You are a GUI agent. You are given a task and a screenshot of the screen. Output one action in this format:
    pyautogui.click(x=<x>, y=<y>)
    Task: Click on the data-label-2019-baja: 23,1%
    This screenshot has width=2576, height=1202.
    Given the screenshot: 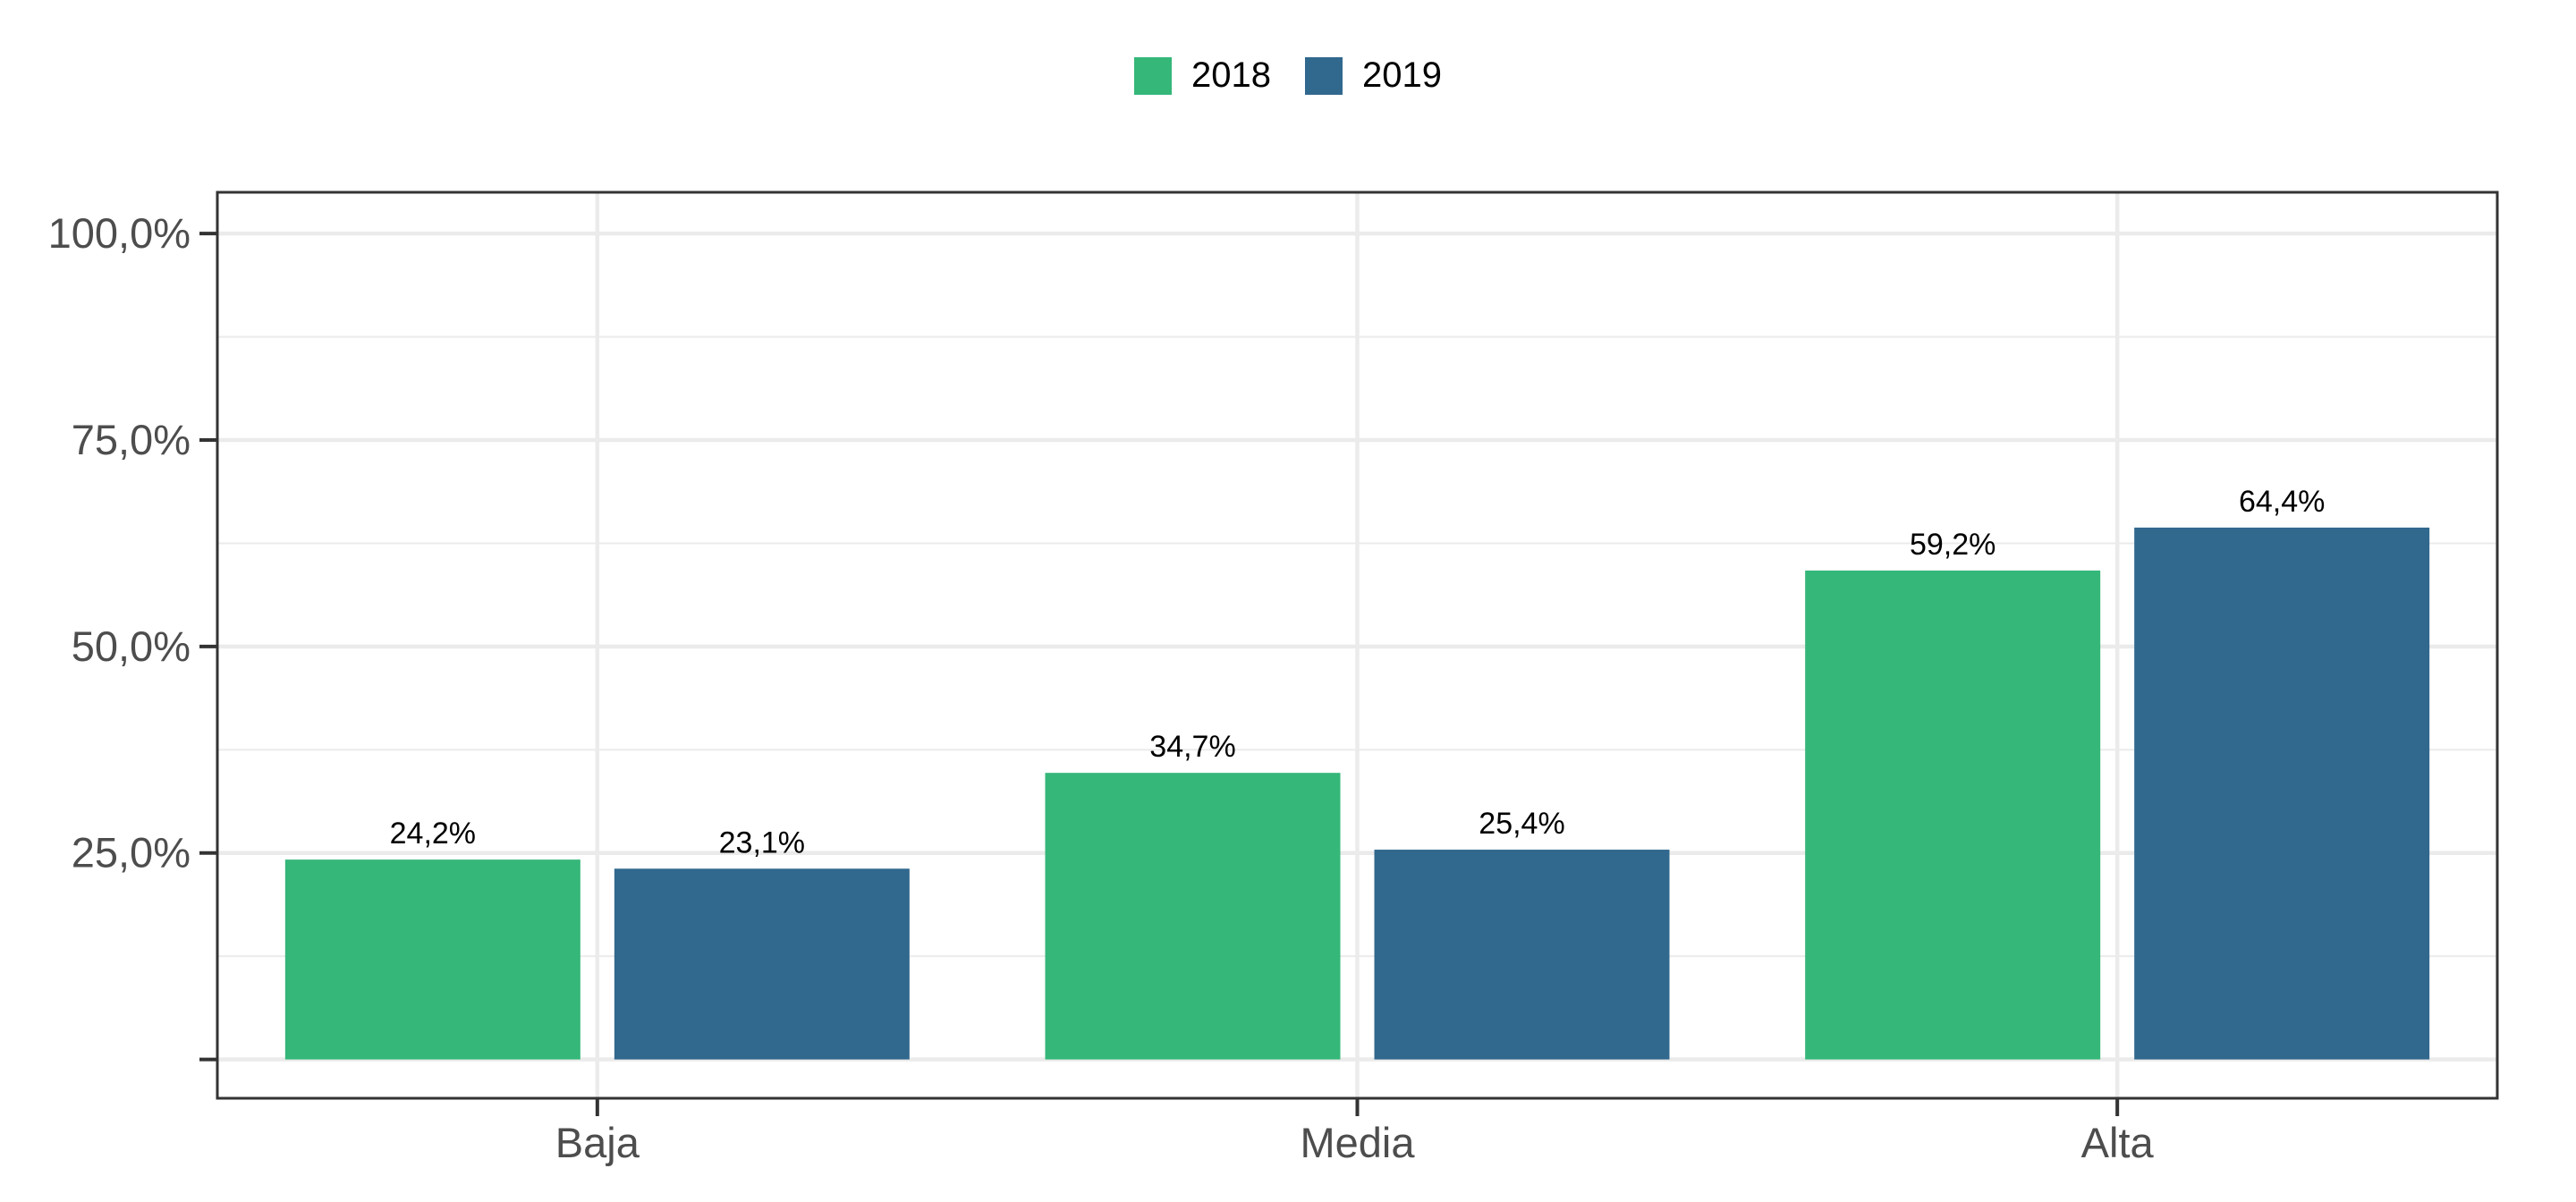 What is the action you would take?
    pyautogui.click(x=762, y=842)
    